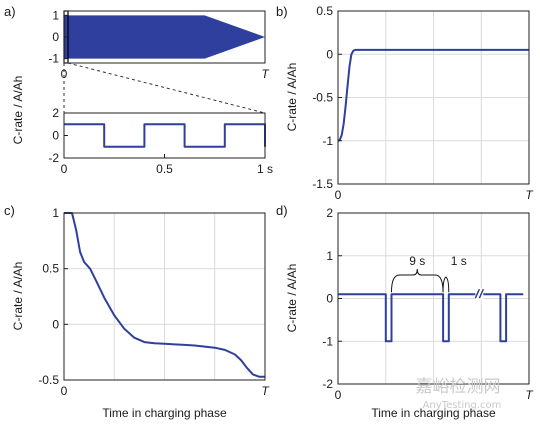  I want to click on chart-panel-a-bottom: 20-20 0.5 1 sC-rate / A/Ah, so click(142, 126).